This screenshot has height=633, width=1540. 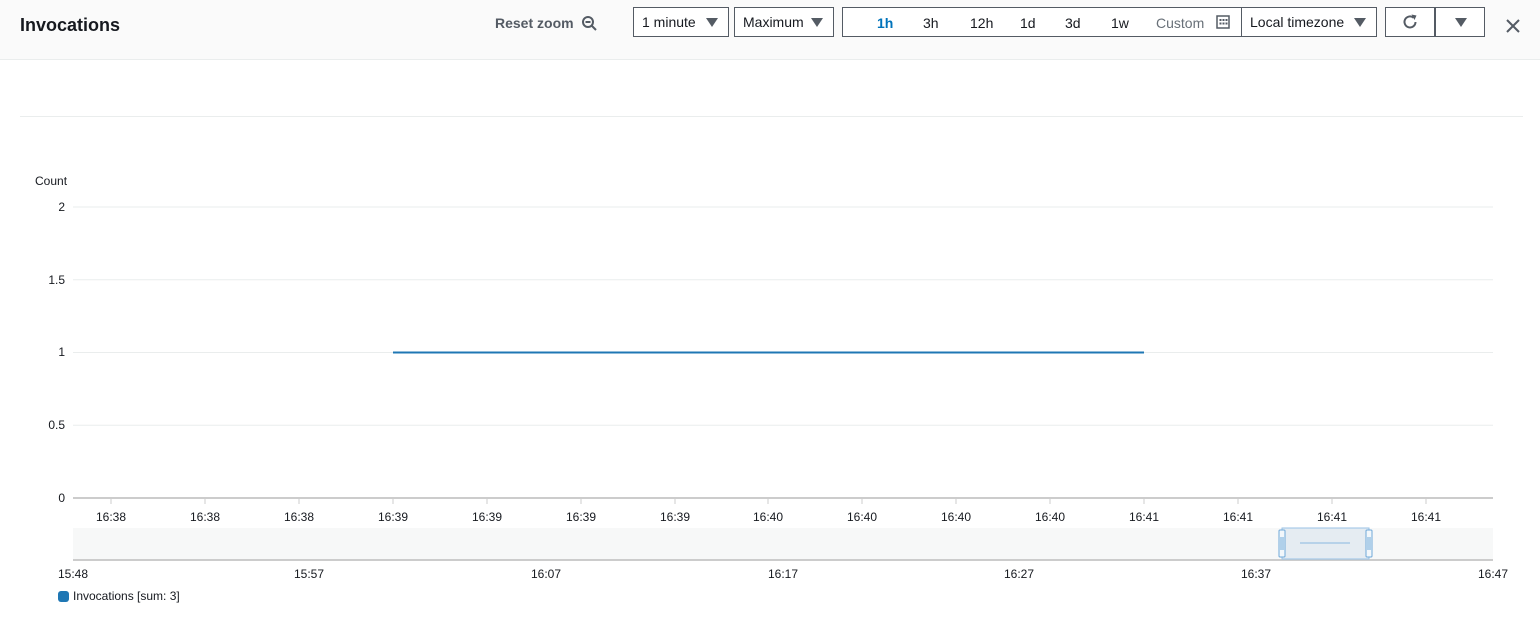 I want to click on time-range-group: 1h 3h 12h 1d 3d 1w Custom, so click(x=1042, y=22).